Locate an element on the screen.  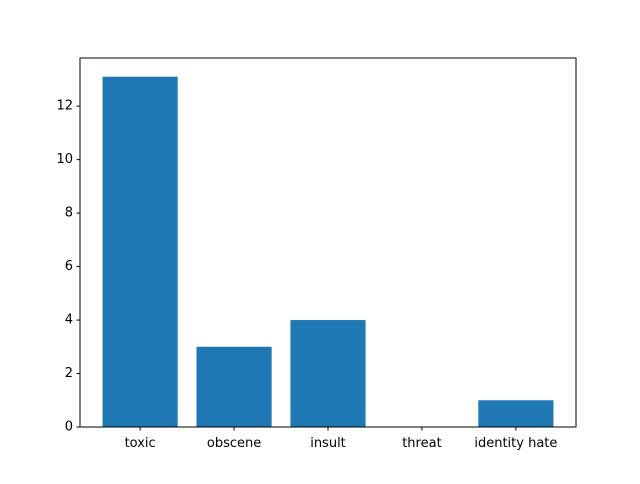
x-tick-label: threat is located at coordinates (421, 443).